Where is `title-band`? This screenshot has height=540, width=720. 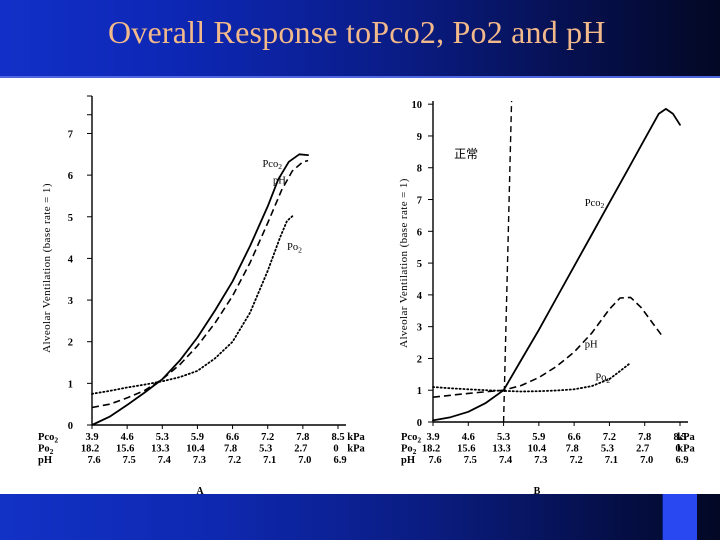
title-band is located at coordinates (360, 39).